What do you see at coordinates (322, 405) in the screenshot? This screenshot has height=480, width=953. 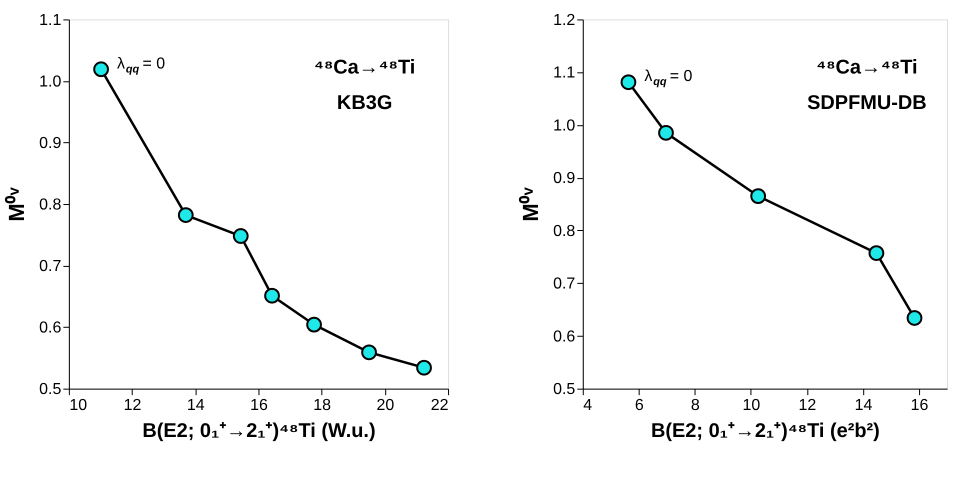 I see `x-tick-label: 18` at bounding box center [322, 405].